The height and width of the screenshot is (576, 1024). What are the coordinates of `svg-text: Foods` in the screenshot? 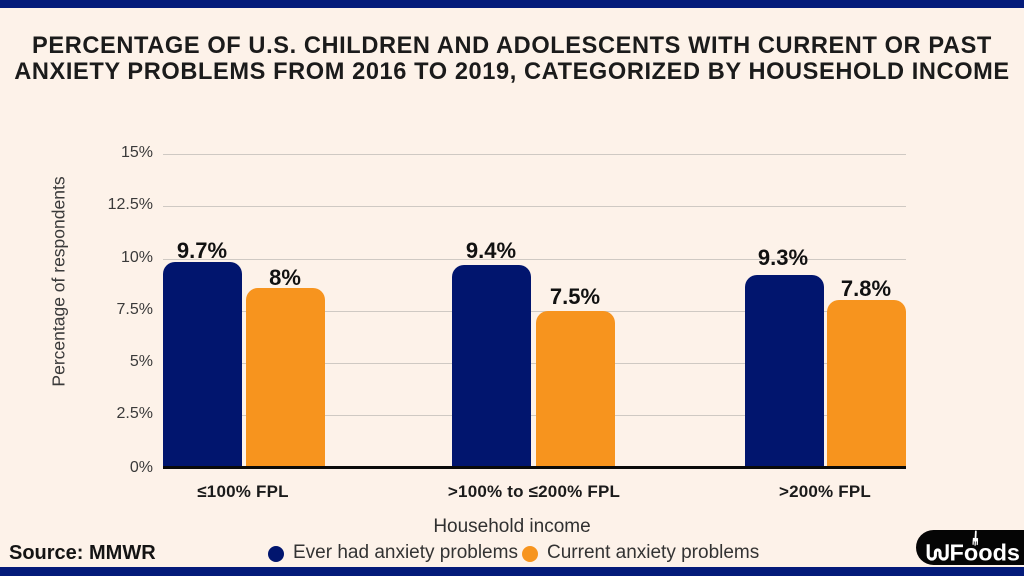 It's located at (985, 552).